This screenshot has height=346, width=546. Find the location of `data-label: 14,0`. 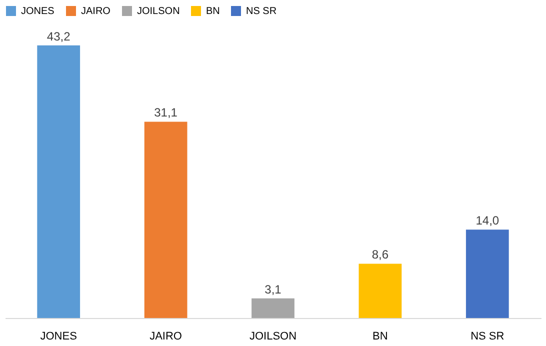

data-label: 14,0 is located at coordinates (488, 221).